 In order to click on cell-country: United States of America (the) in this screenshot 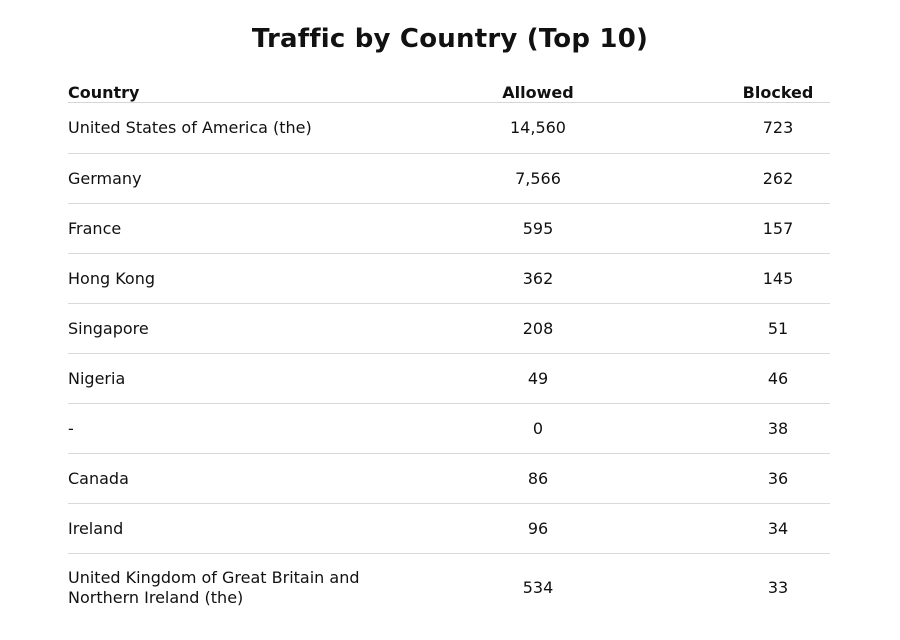, I will do `click(244, 128)`.